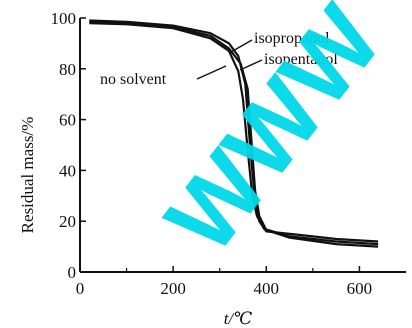 The height and width of the screenshot is (328, 412). What do you see at coordinates (64, 18) in the screenshot?
I see `y-tick-label: 100` at bounding box center [64, 18].